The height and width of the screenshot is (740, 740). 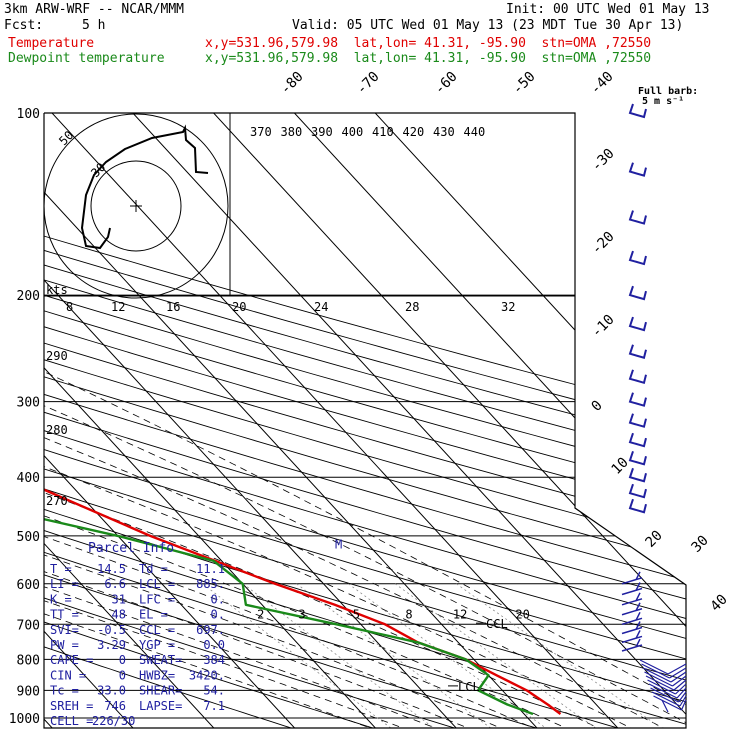 I want to click on parcel-key: T =, so click(x=61, y=569).